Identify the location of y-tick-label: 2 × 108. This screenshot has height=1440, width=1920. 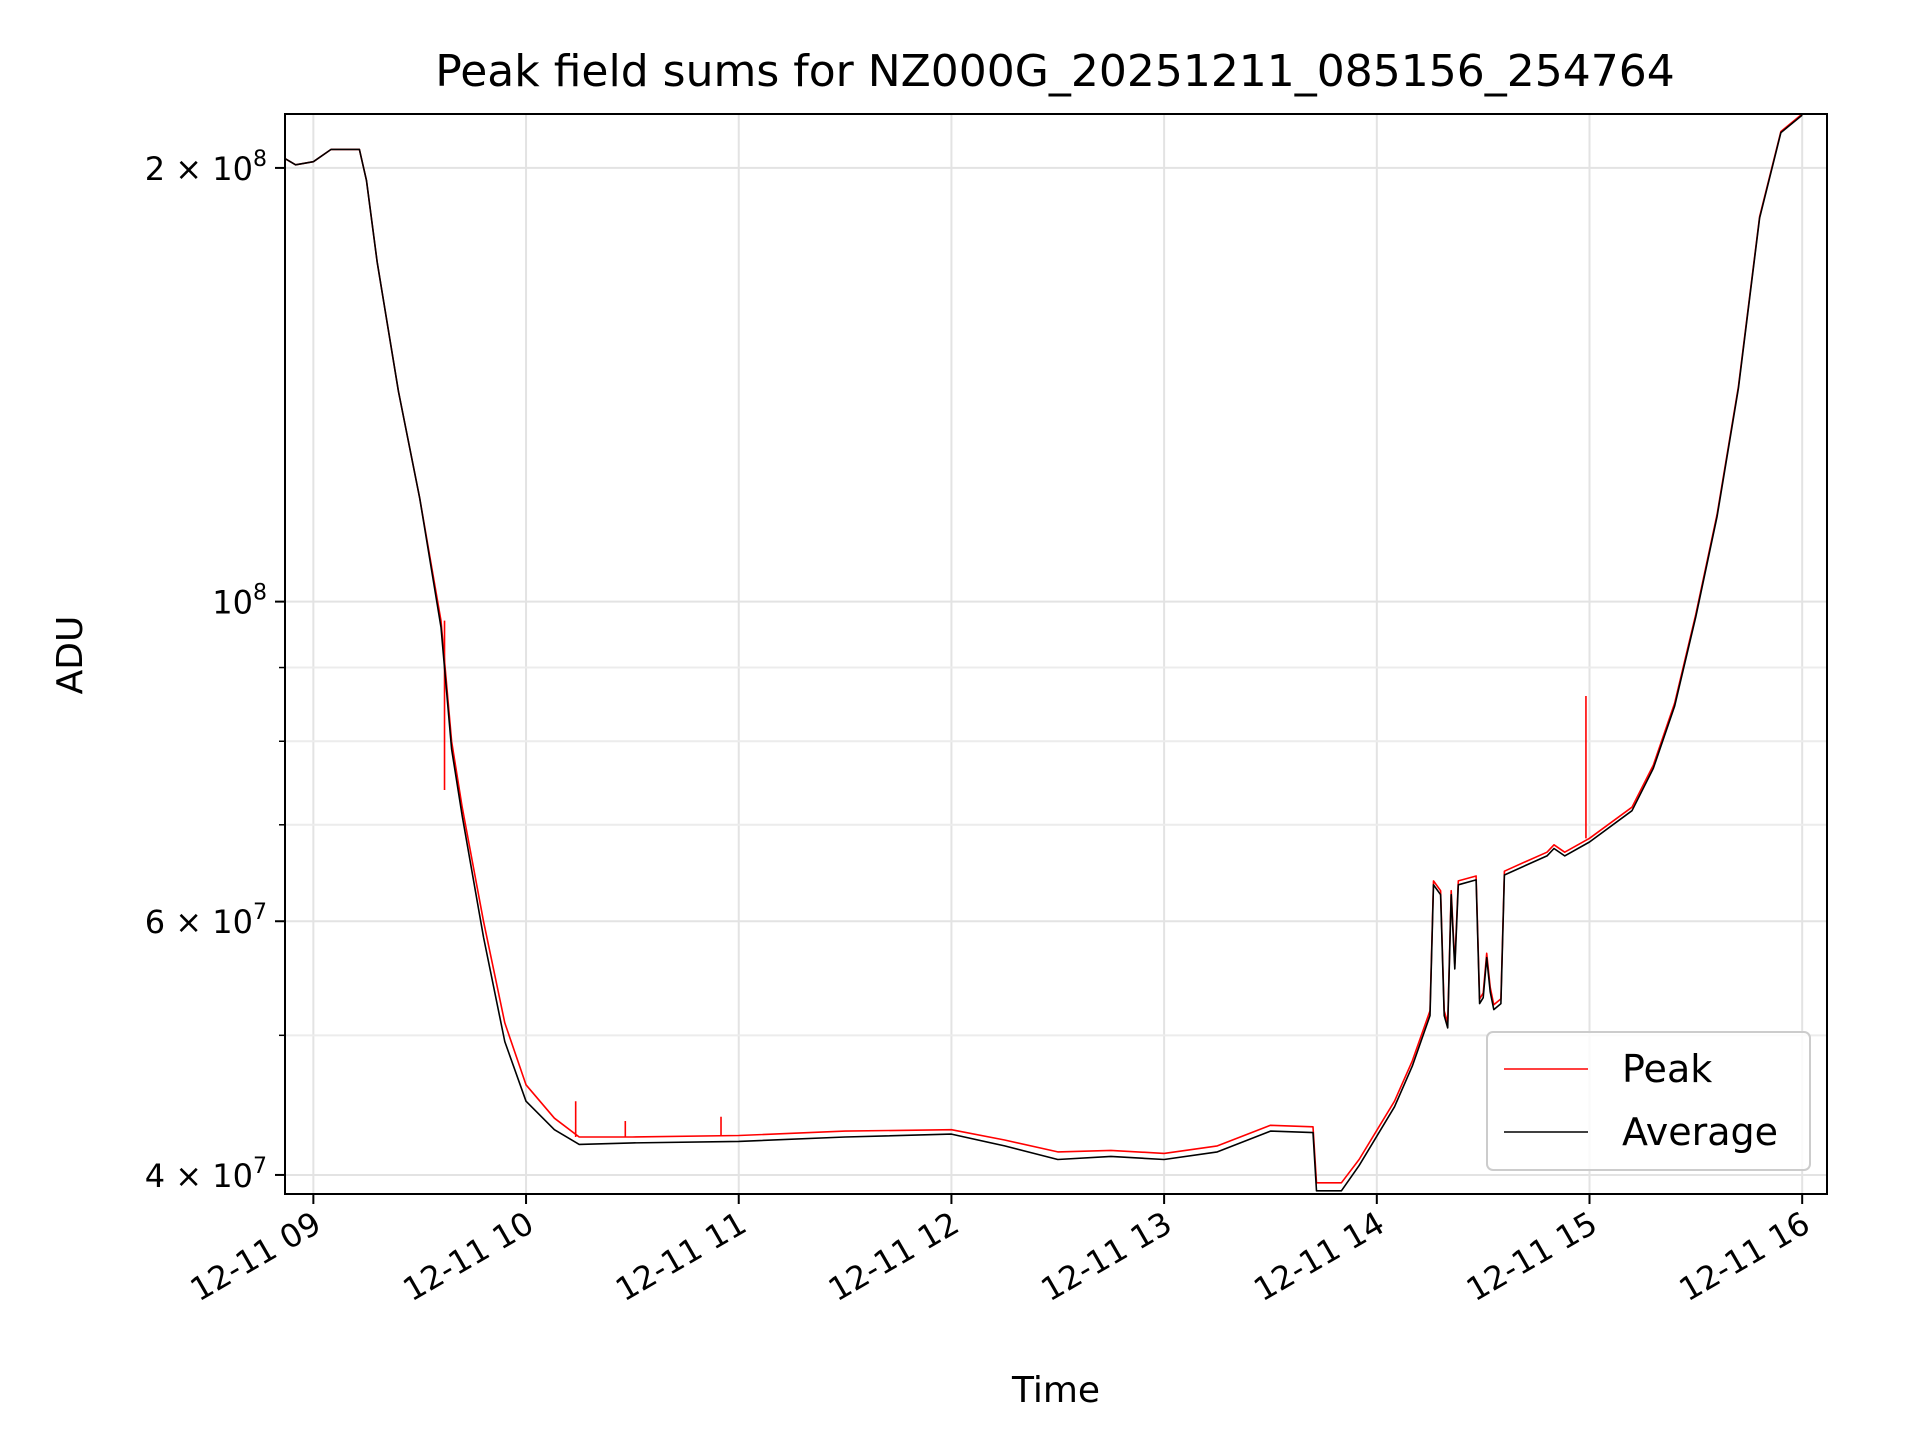
(206, 167).